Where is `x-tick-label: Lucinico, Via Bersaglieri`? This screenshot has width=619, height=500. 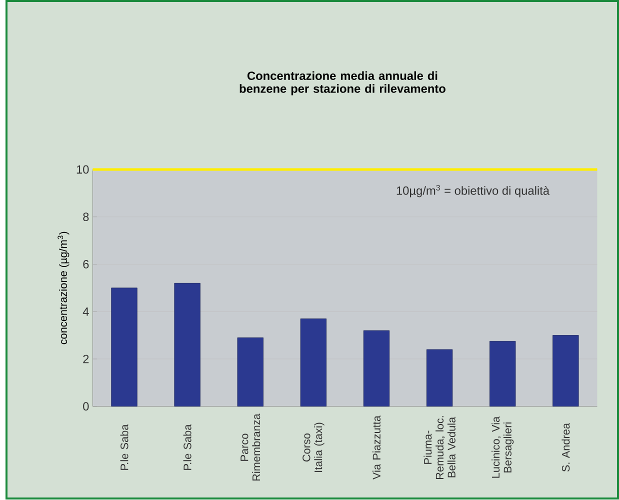
x-tick-label: Lucinico, Via Bersaglieri is located at coordinates (503, 447).